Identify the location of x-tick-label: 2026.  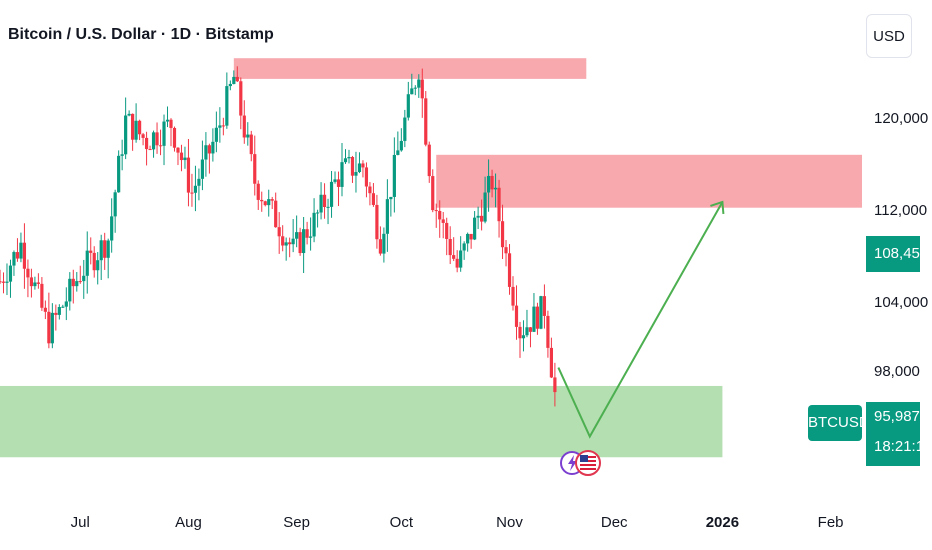
(722, 522).